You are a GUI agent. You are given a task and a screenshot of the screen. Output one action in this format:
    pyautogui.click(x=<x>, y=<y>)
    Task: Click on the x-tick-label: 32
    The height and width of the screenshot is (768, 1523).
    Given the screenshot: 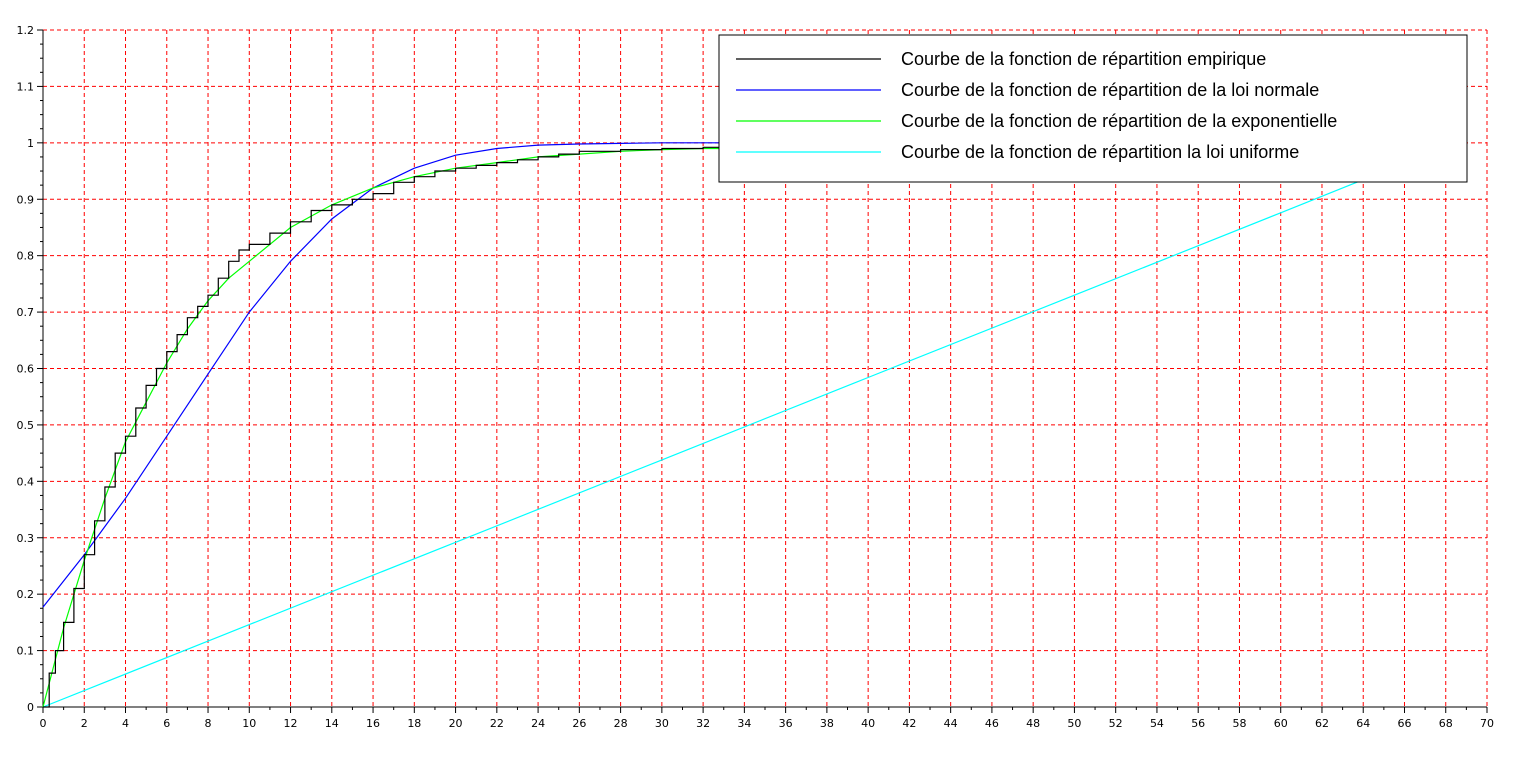 What is the action you would take?
    pyautogui.click(x=703, y=723)
    